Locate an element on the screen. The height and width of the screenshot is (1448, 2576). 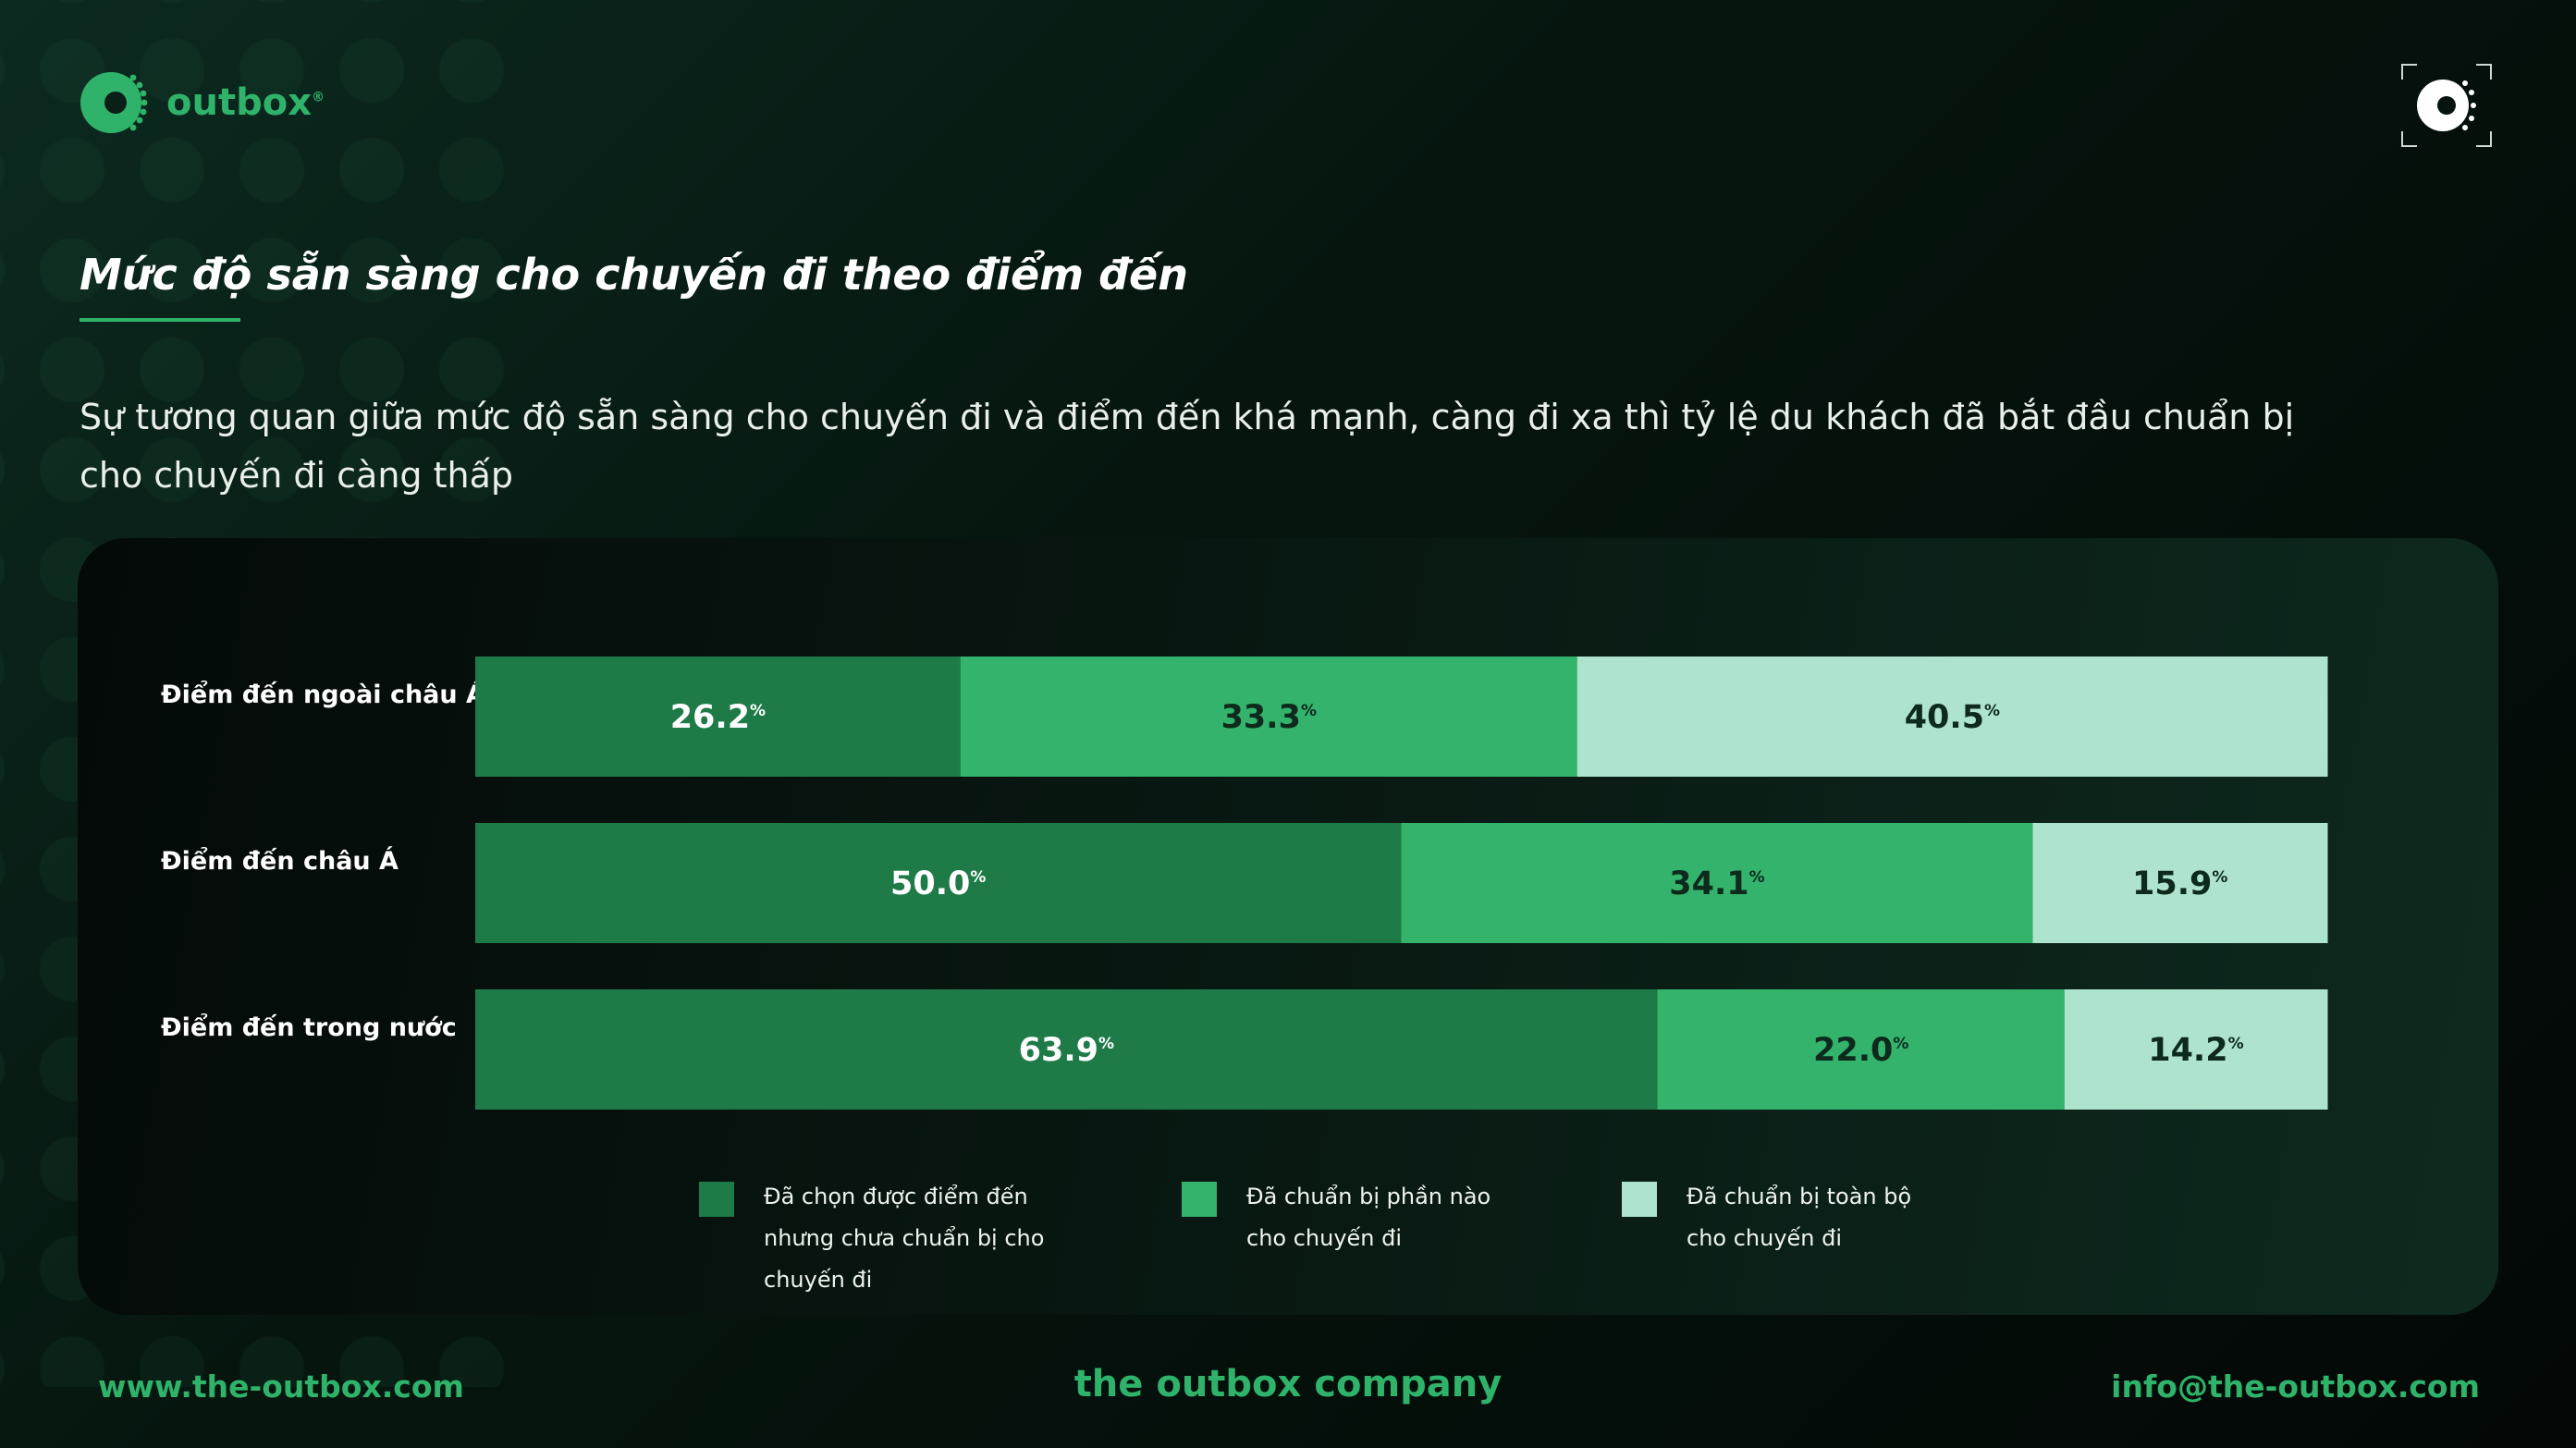
data-label-diem-den-chau-a-s2: 34.1% is located at coordinates (1716, 883).